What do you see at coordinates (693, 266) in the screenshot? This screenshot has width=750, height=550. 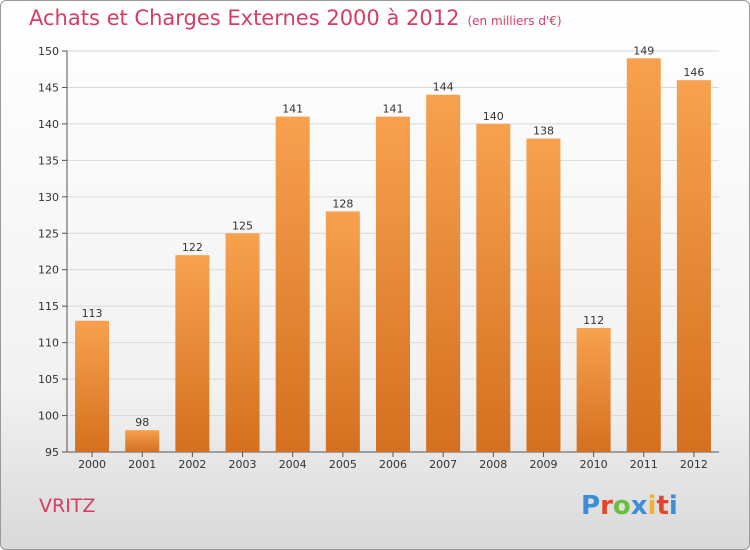 I see `bar-2012` at bounding box center [693, 266].